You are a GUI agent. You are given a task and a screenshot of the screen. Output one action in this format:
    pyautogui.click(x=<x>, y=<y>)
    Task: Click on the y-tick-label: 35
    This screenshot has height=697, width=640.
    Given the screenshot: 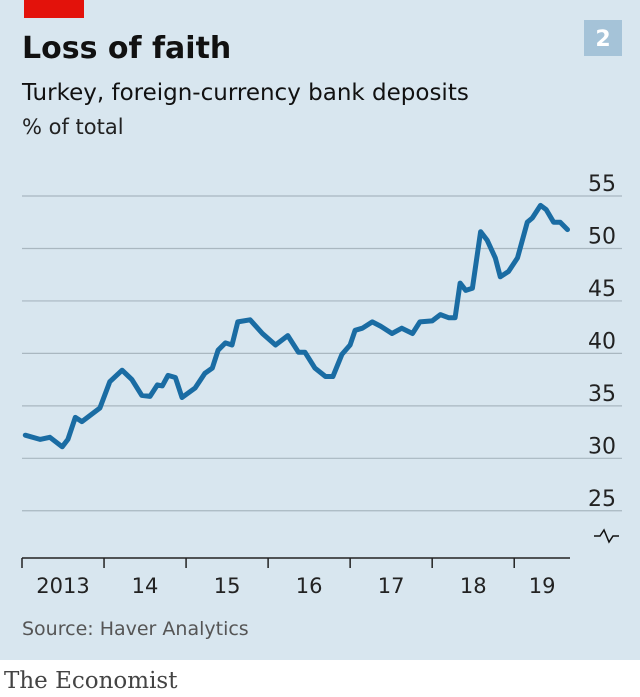 What is the action you would take?
    pyautogui.click(x=602, y=394)
    